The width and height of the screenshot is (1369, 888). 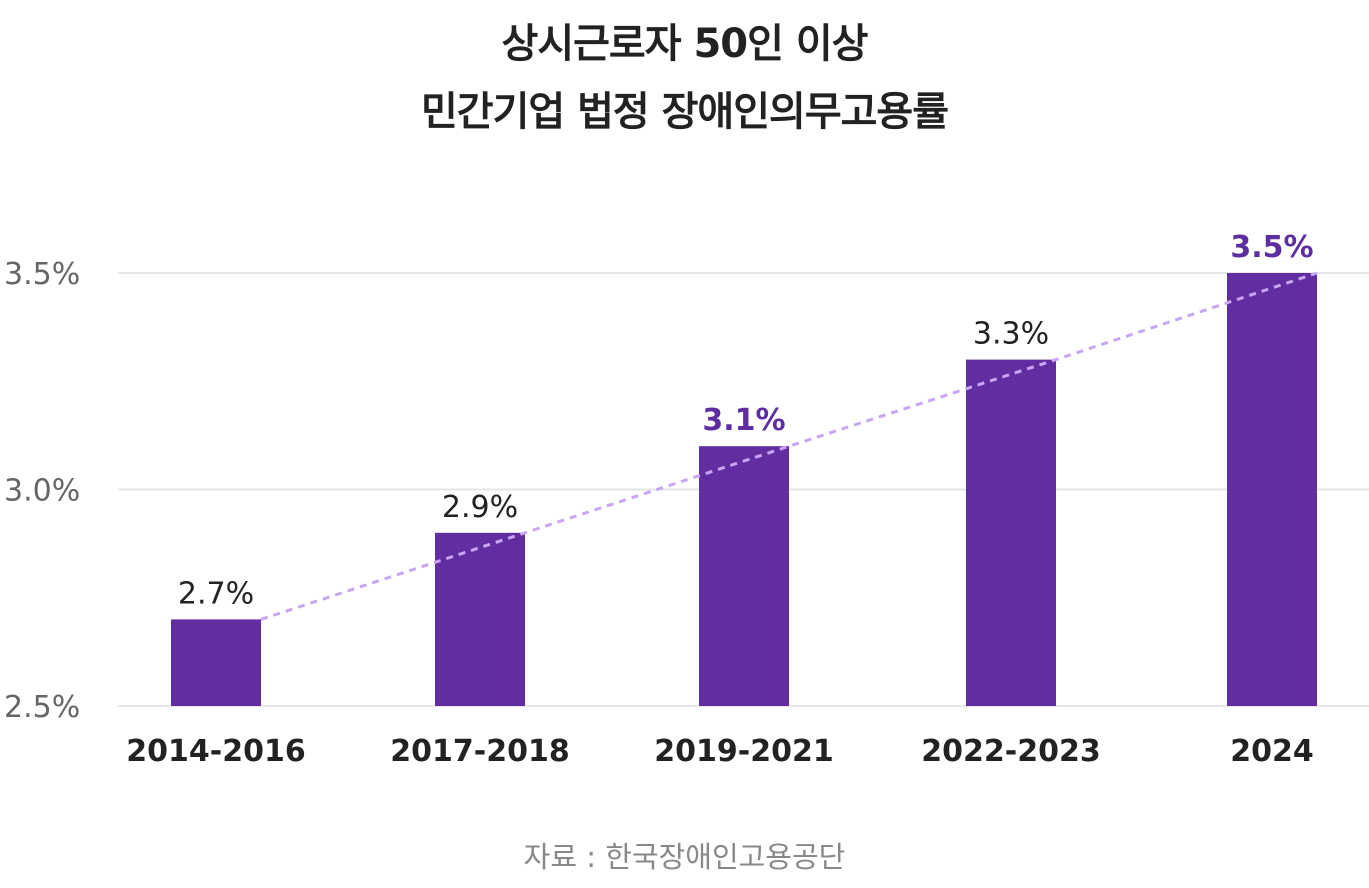 I want to click on x-category-label: 2022-2023, so click(x=1010, y=751).